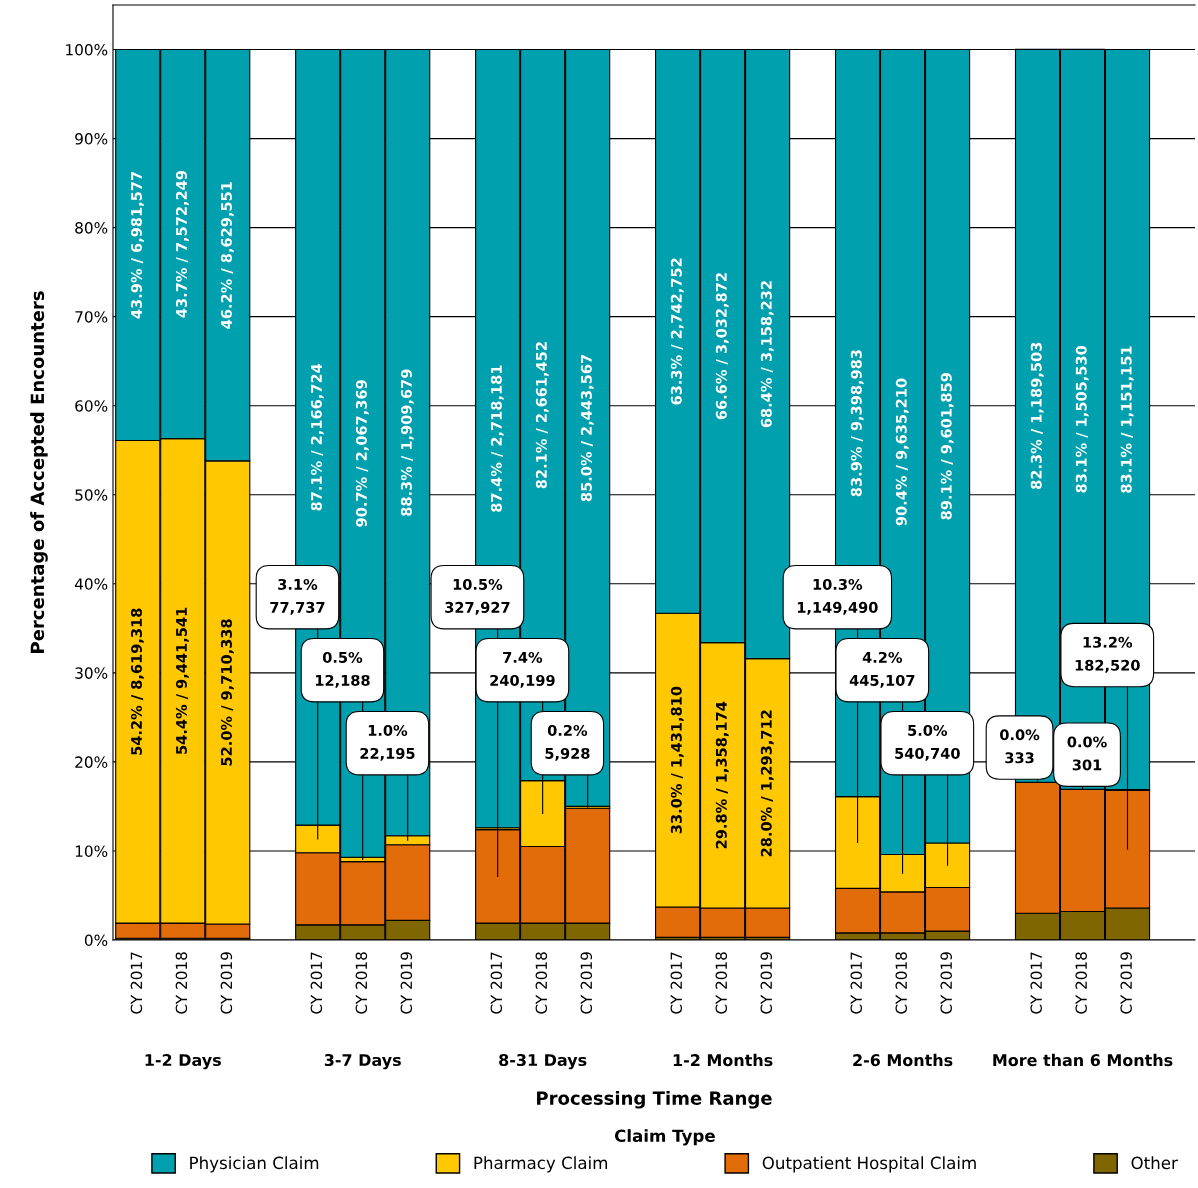 The image size is (1198, 1188). Describe the element at coordinates (91, 495) in the screenshot. I see `y-tick-label: 50%` at that location.